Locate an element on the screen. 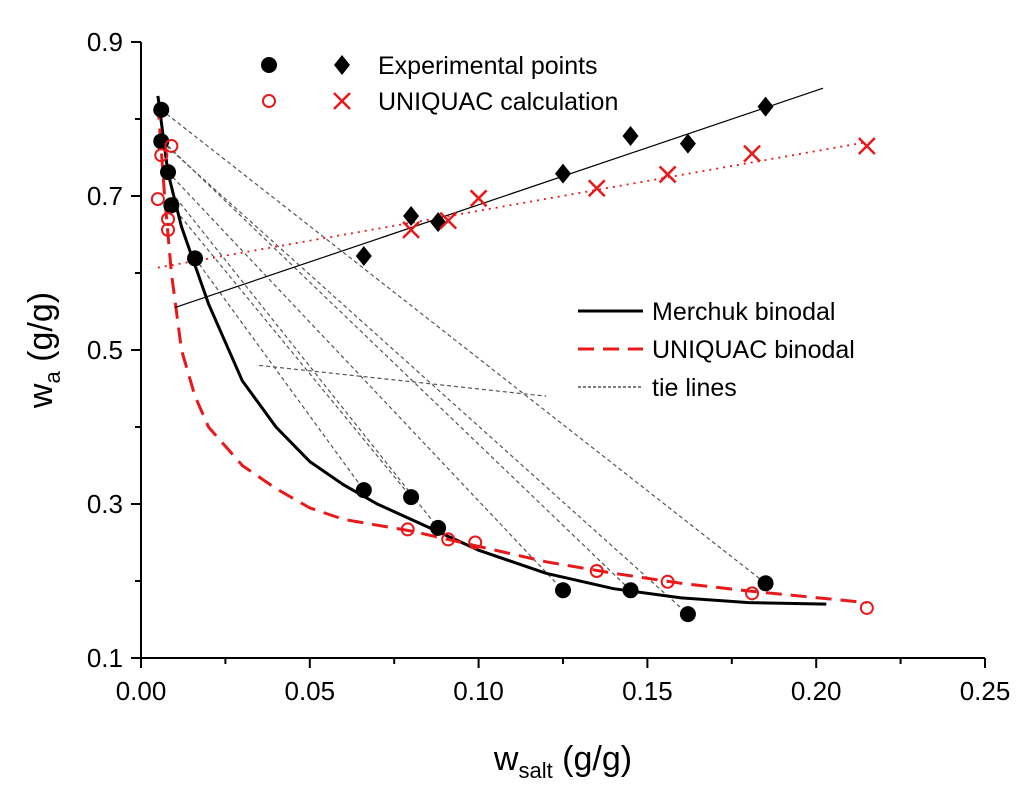  legend-entry: tie lines is located at coordinates (694, 388).